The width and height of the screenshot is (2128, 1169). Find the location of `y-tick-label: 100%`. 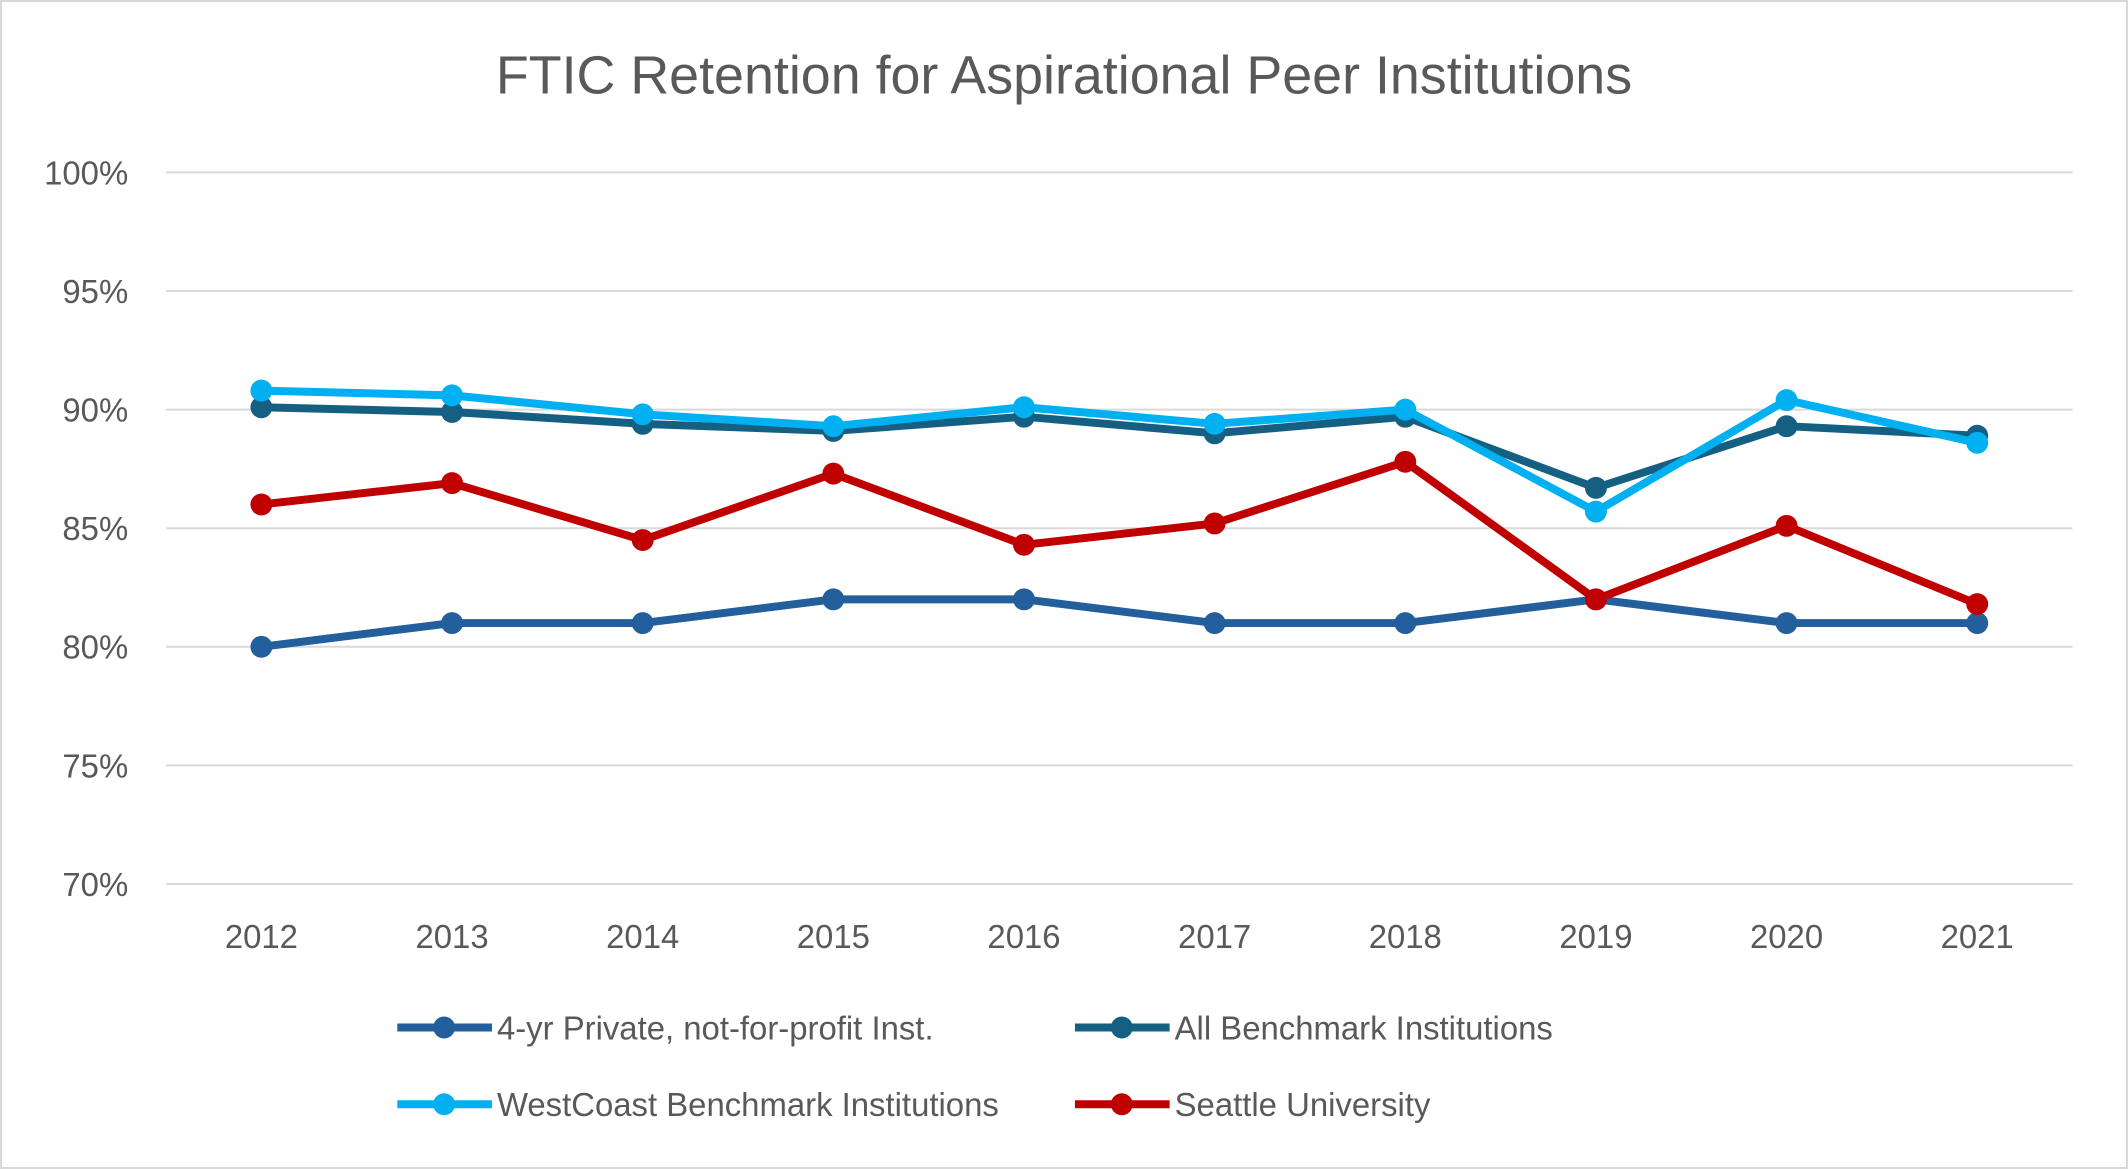

y-tick-label: 100% is located at coordinates (86, 172).